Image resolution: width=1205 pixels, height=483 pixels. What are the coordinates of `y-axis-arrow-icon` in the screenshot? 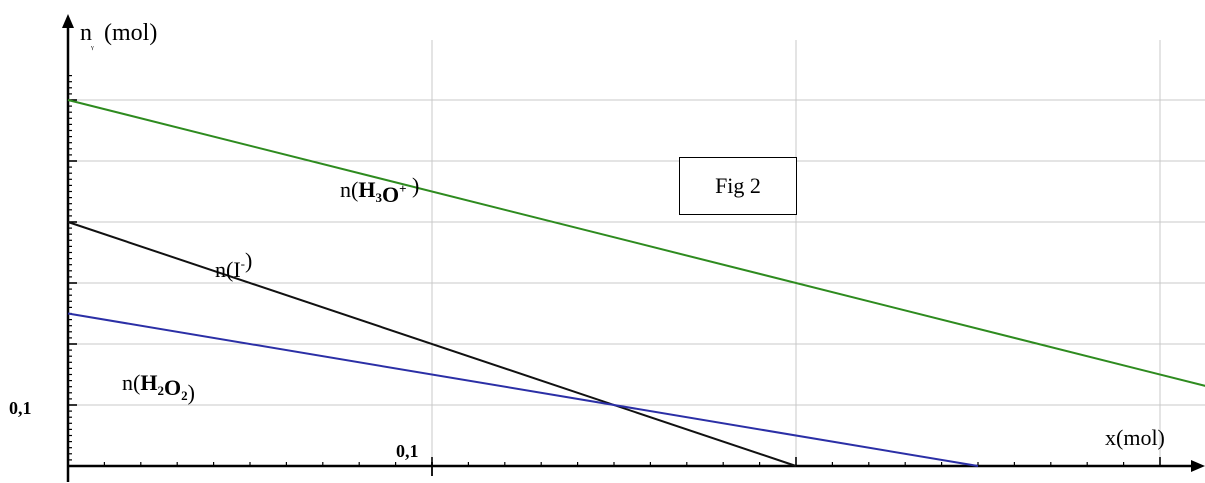 It's located at (68, 21).